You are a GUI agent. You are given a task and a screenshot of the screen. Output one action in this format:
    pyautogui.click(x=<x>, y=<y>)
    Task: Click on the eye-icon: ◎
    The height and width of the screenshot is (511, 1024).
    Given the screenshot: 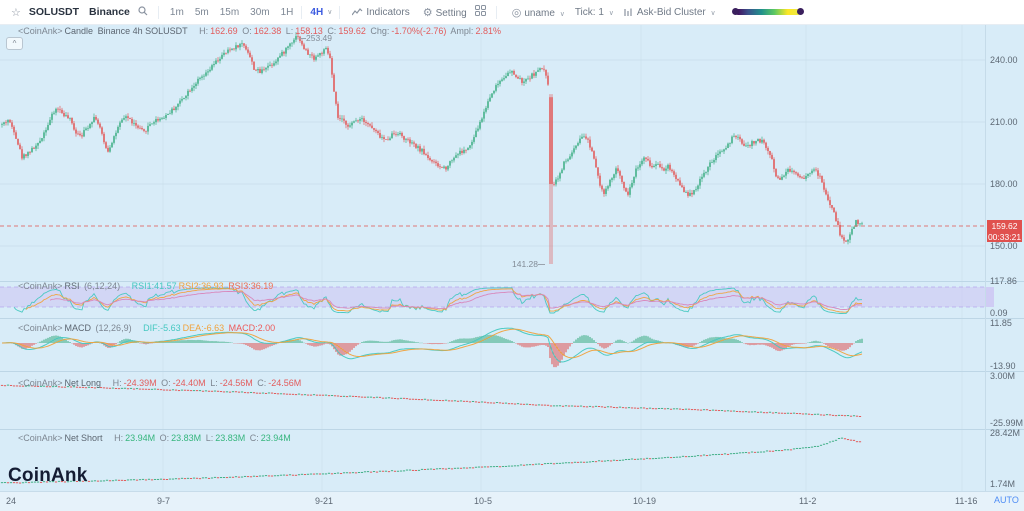 What is the action you would take?
    pyautogui.click(x=516, y=12)
    